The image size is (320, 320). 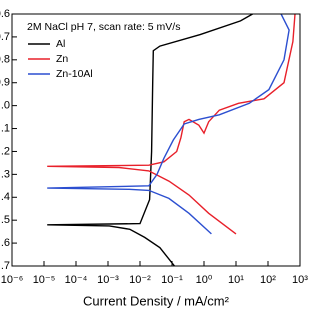 I want to click on y-tick-label: 0.7, so click(x=5, y=37).